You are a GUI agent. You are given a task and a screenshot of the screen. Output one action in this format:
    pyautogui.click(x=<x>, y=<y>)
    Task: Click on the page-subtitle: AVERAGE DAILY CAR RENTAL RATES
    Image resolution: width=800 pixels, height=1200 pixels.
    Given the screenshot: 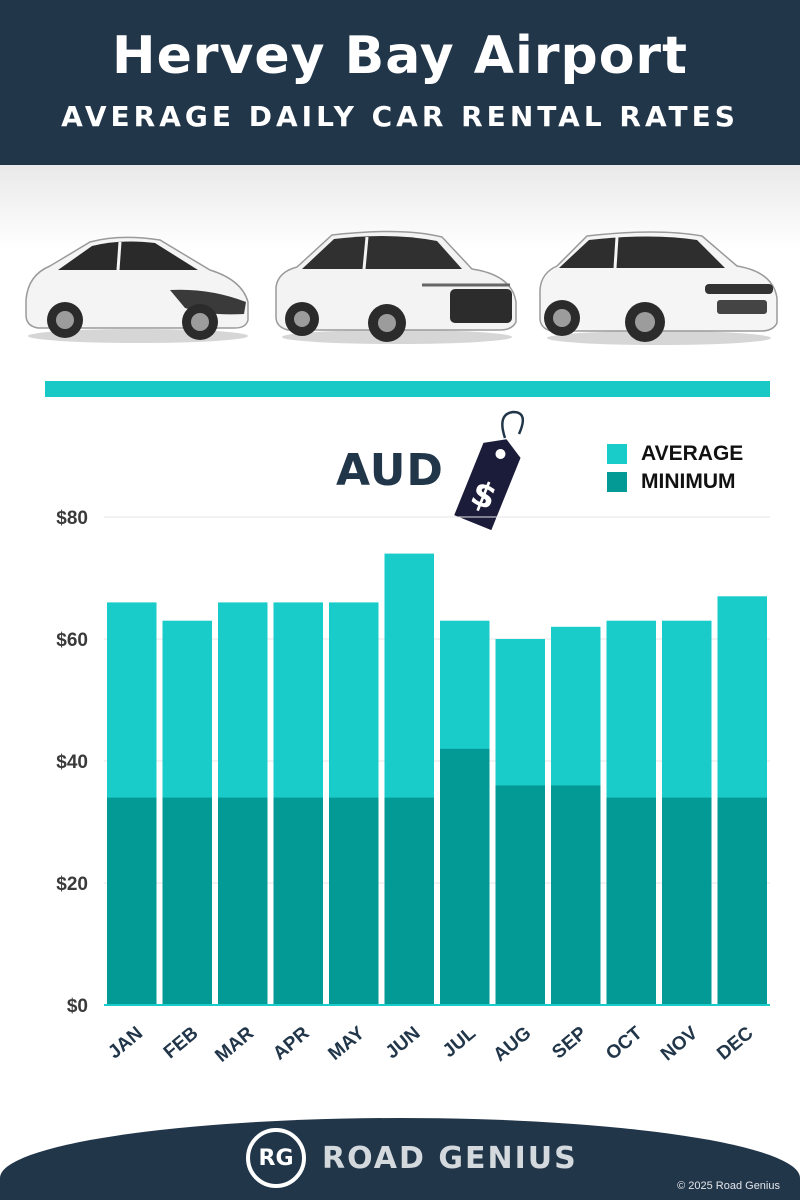 What is the action you would take?
    pyautogui.click(x=400, y=116)
    